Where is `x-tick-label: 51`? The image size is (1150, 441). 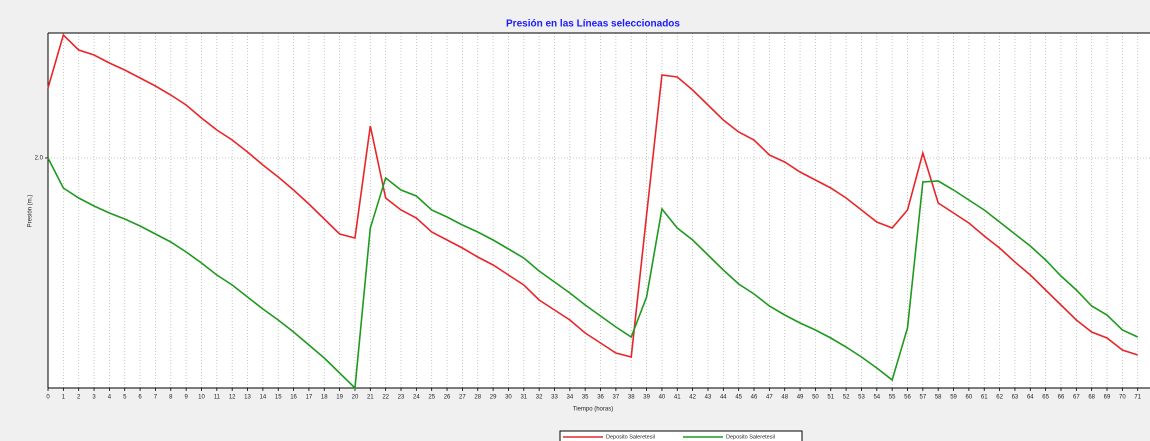
x-tick-label: 51 is located at coordinates (830, 398).